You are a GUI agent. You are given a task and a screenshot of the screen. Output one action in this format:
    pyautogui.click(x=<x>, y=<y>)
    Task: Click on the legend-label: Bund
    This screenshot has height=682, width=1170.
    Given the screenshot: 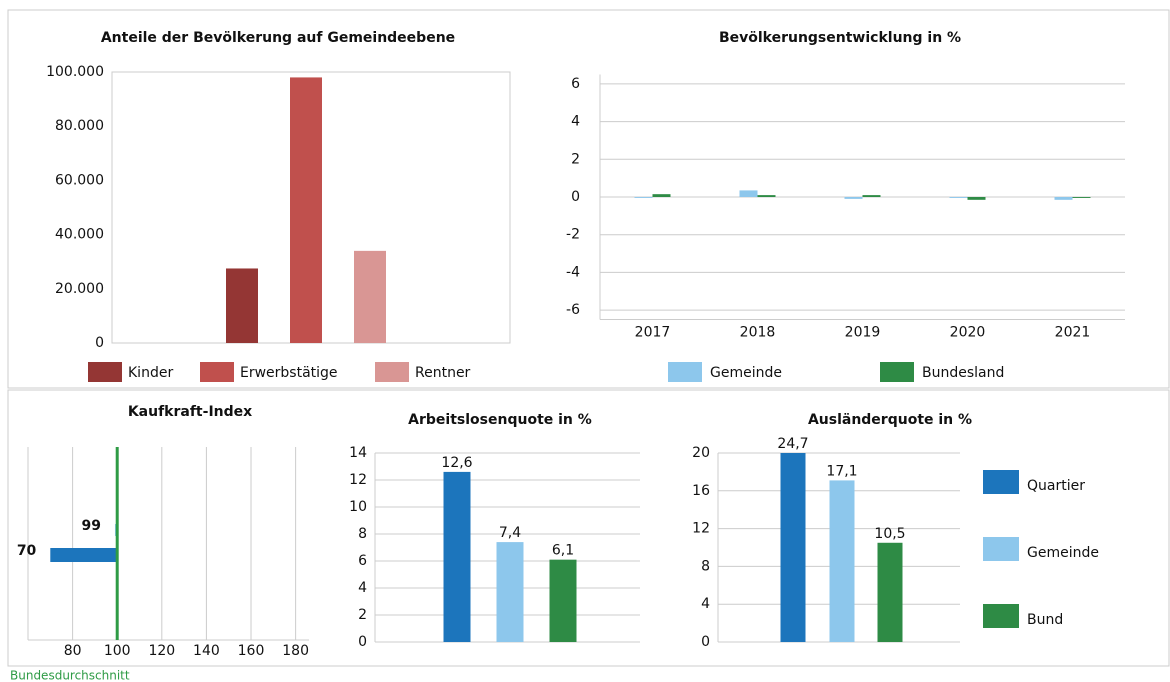 What is the action you would take?
    pyautogui.click(x=1045, y=620)
    